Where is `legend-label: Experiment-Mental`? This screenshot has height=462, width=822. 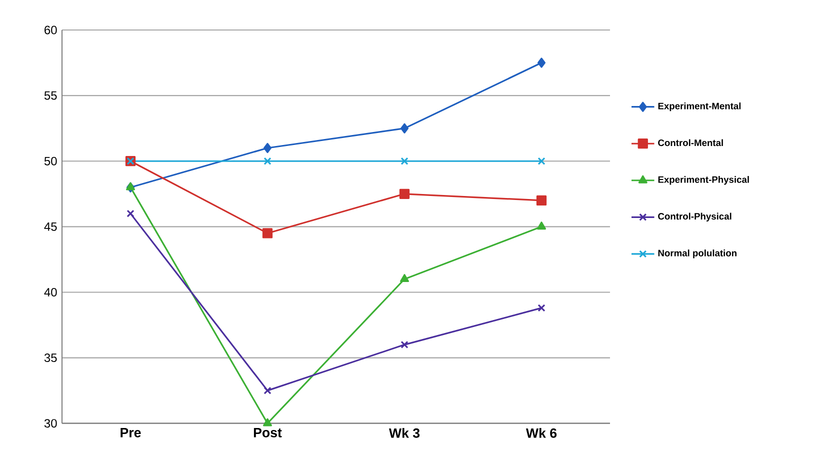
legend-label: Experiment-Mental is located at coordinates (699, 107).